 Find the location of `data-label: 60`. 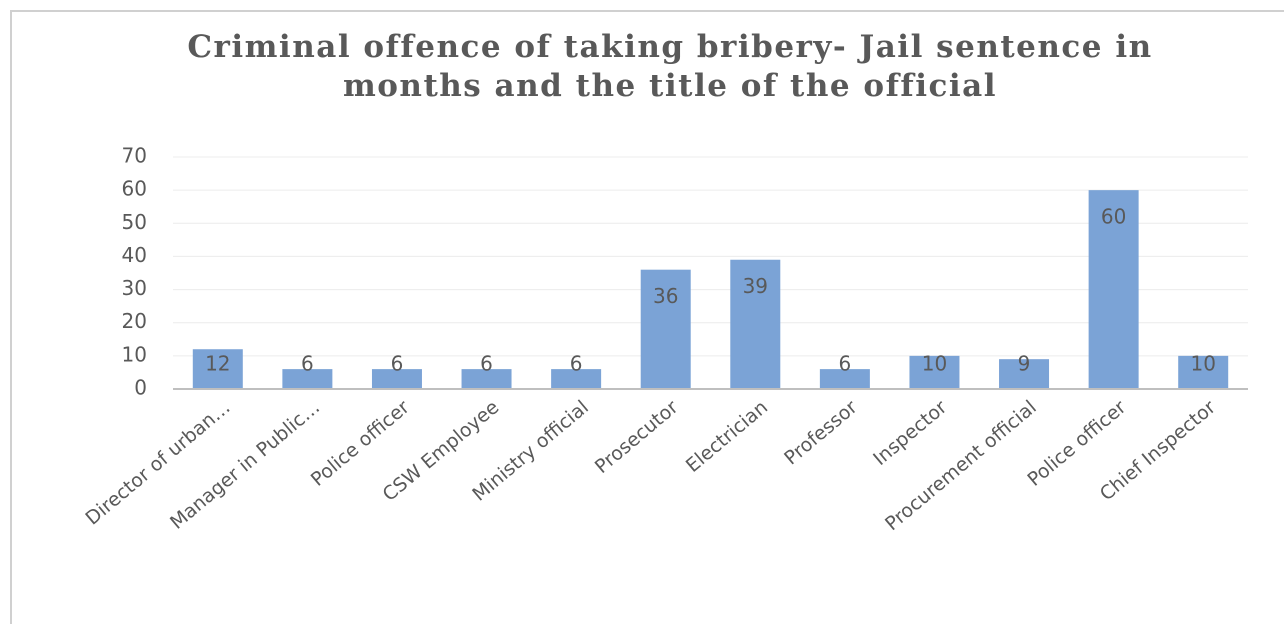

data-label: 60 is located at coordinates (1113, 217).